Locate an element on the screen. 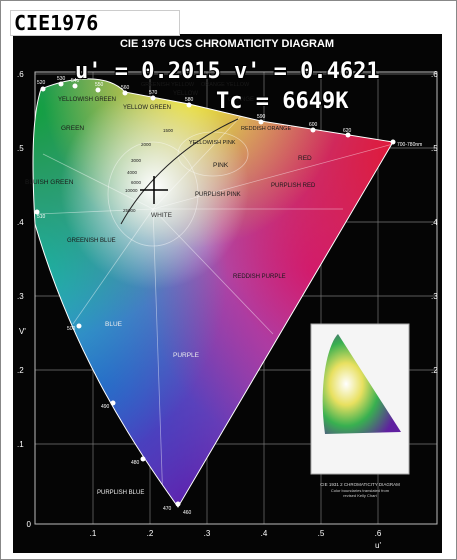 The height and width of the screenshot is (560, 457). color-temperature-readout: Tc = 6649K is located at coordinates (282, 101).